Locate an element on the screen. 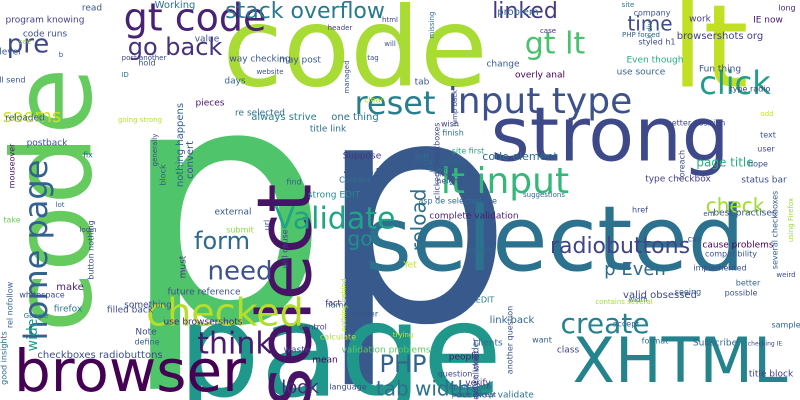  word-48: validation problems is located at coordinates (385, 351).